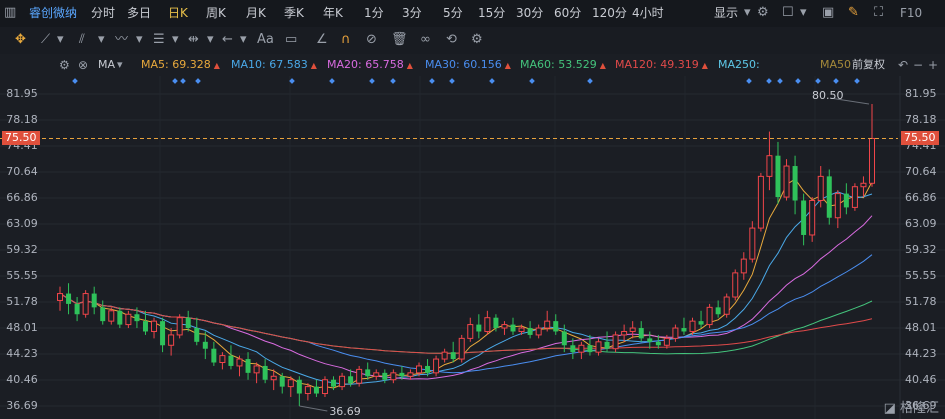 This screenshot has height=419, width=945. What do you see at coordinates (371, 39) in the screenshot?
I see `hide-icon: ⊘` at bounding box center [371, 39].